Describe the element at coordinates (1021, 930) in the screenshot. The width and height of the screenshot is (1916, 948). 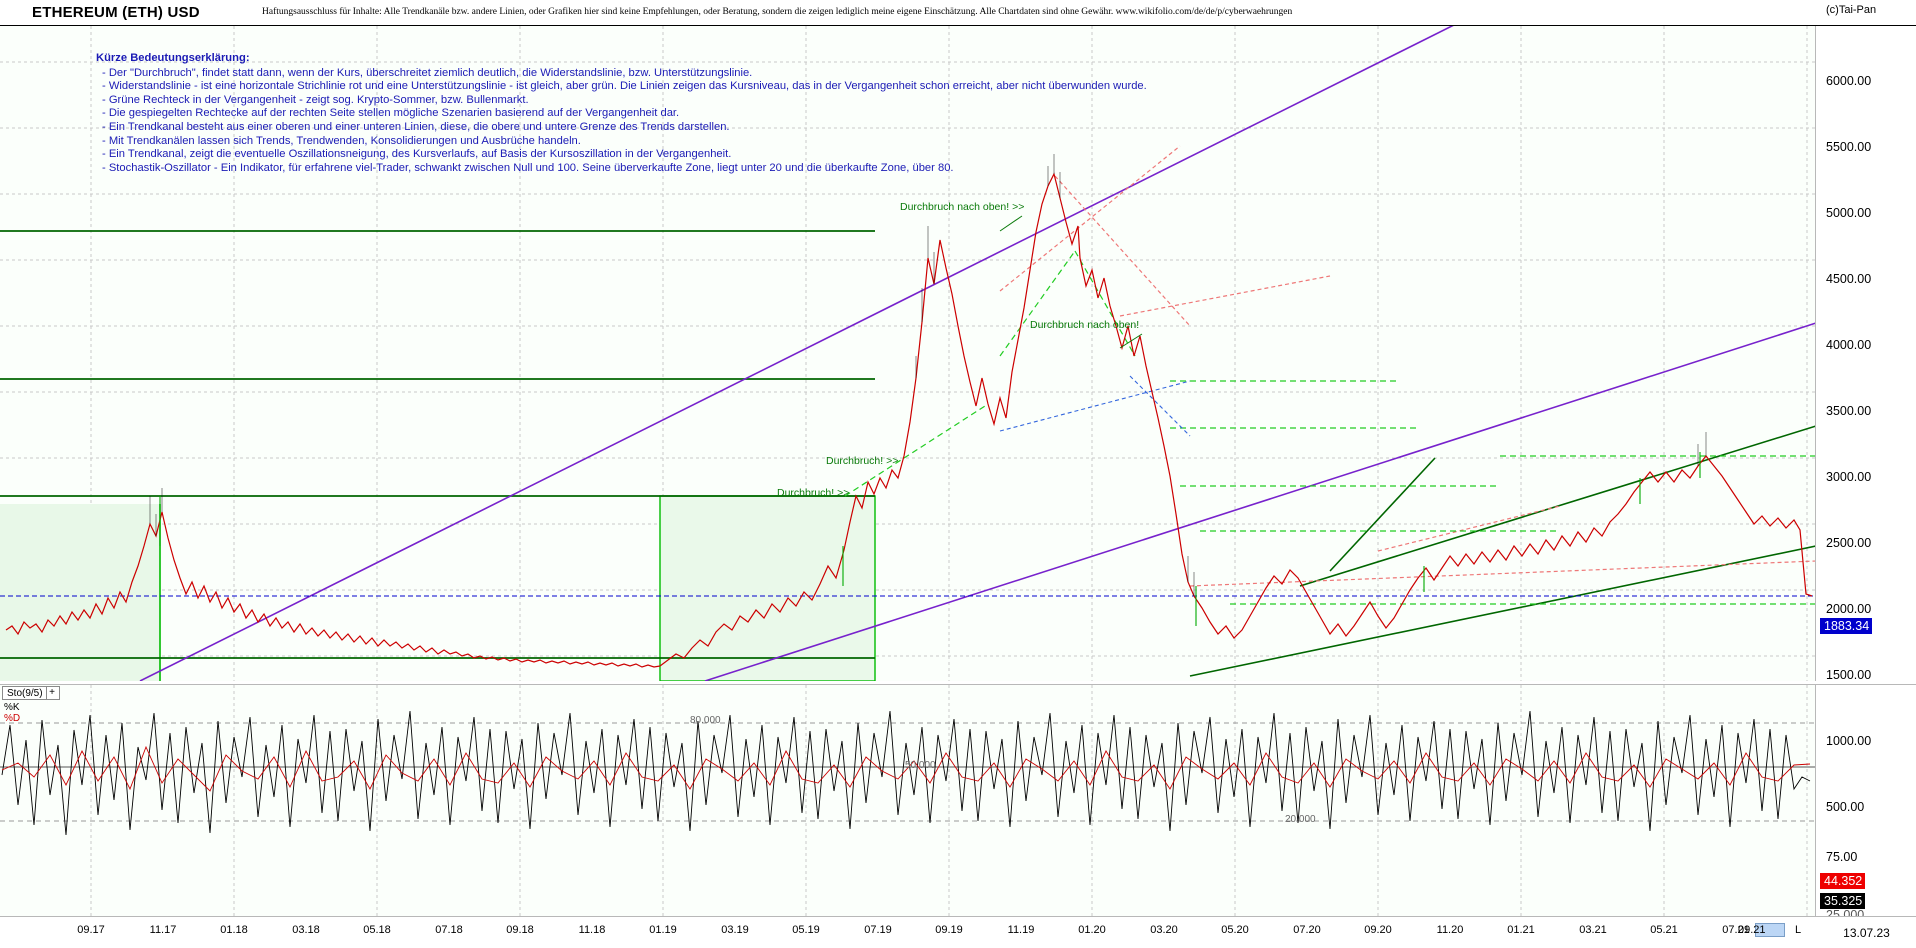
I see `date-tick-13: 11.19` at that location.